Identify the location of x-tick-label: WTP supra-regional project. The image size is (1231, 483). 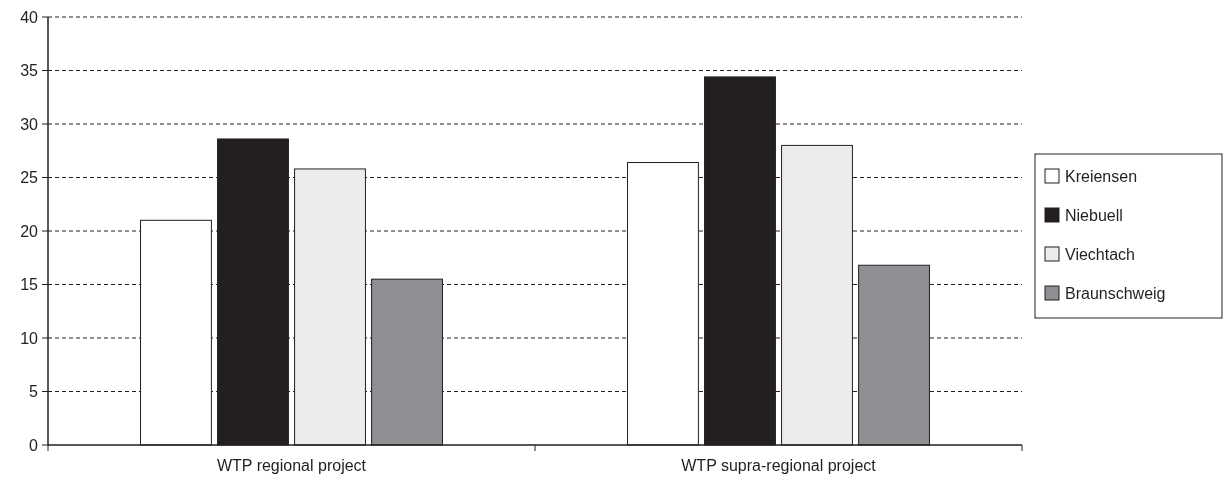
(779, 465).